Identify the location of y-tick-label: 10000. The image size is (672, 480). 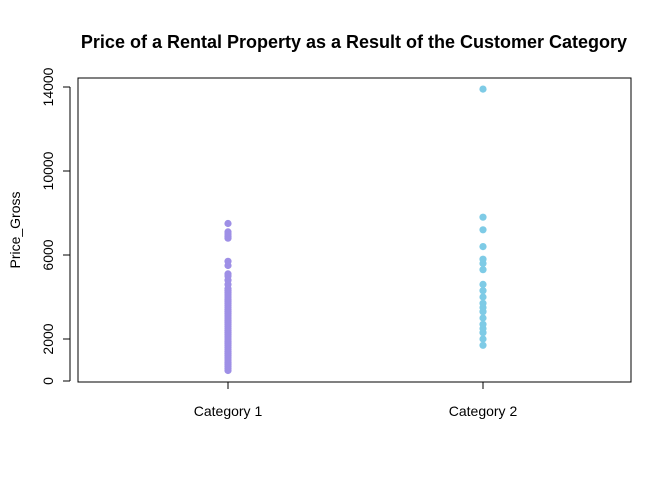
(48, 170).